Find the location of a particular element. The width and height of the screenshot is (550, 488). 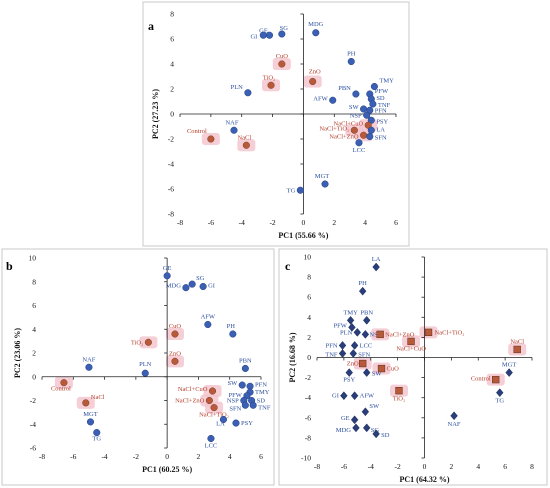

panel-b-point-tio2-label: TiO₂ is located at coordinates (137, 342).